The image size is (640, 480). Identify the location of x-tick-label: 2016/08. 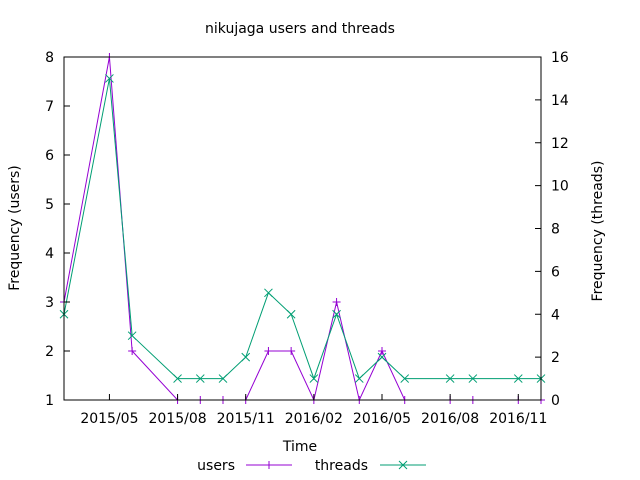
(450, 419).